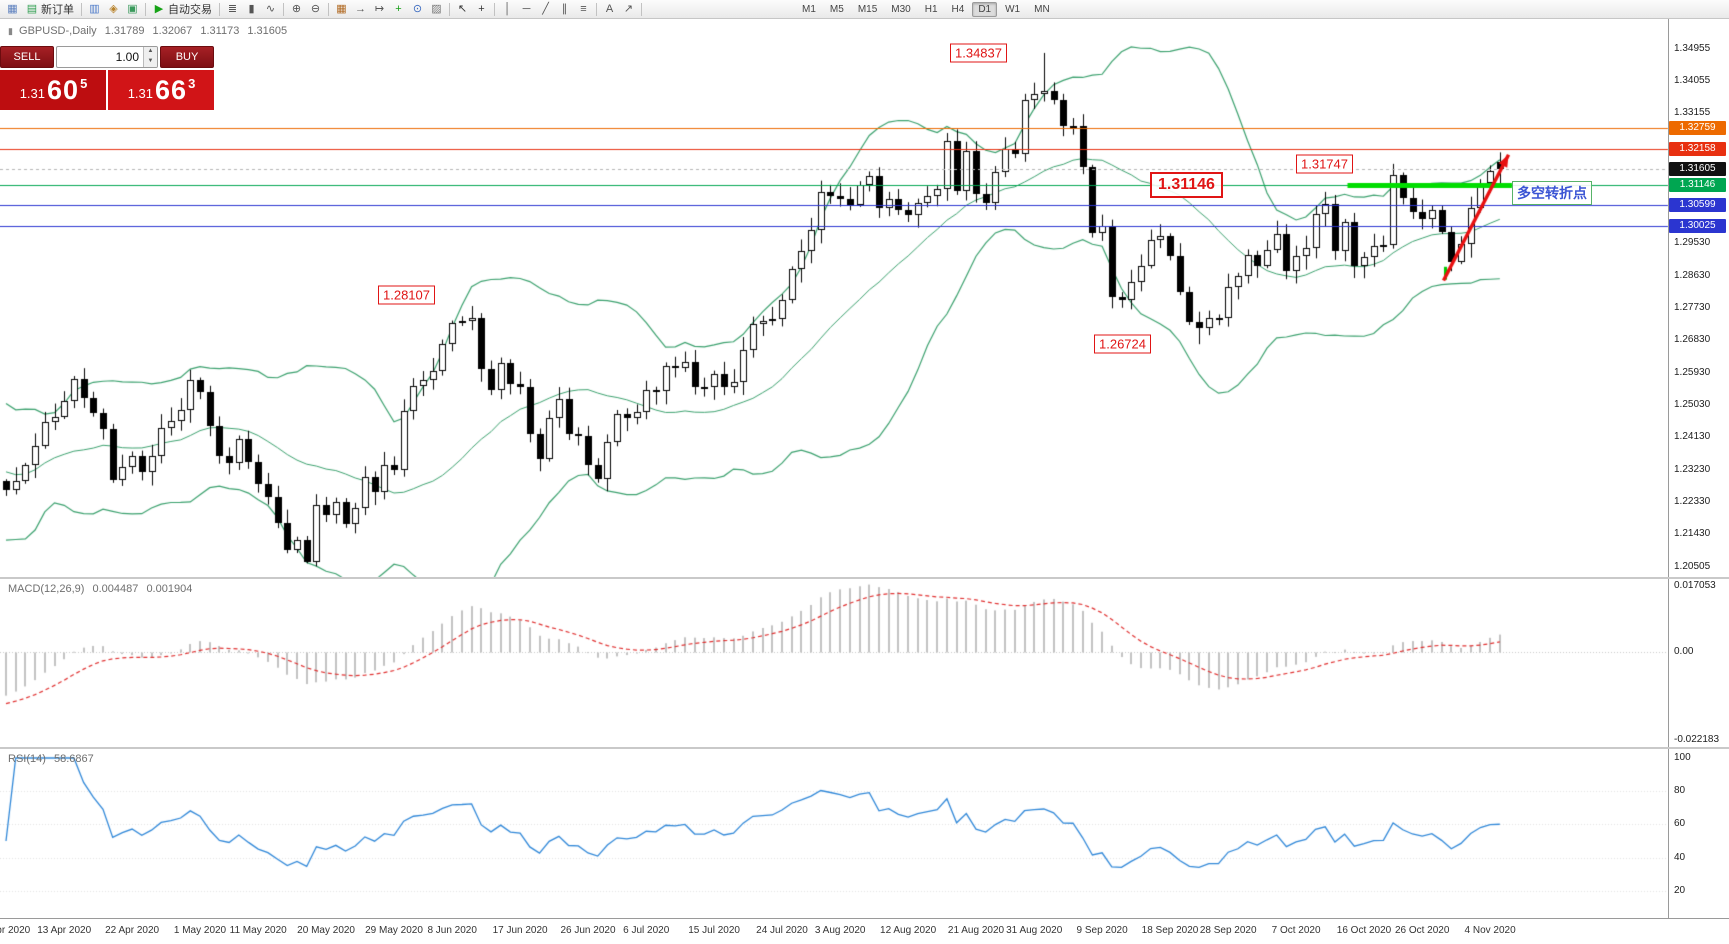  I want to click on buy-price-sup: 3, so click(192, 83).